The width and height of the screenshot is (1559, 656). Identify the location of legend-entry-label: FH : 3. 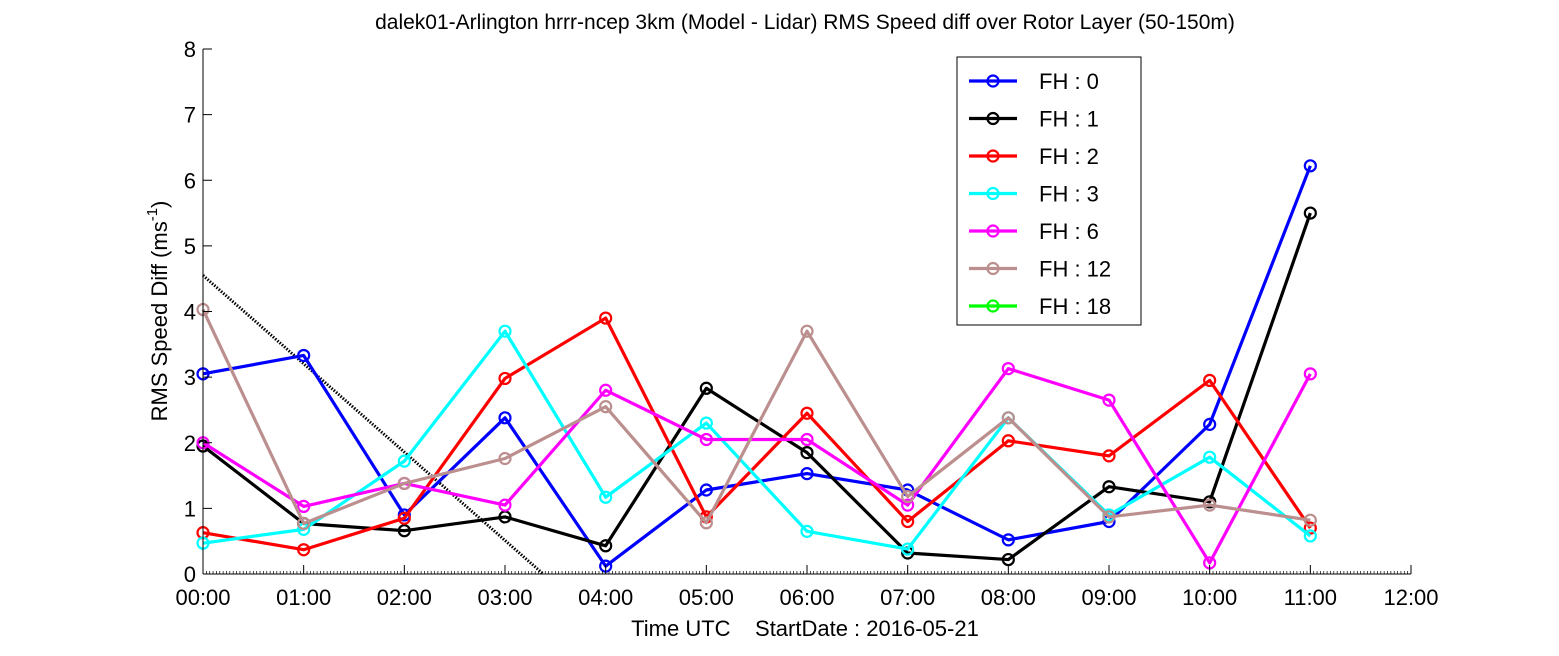
(1069, 194).